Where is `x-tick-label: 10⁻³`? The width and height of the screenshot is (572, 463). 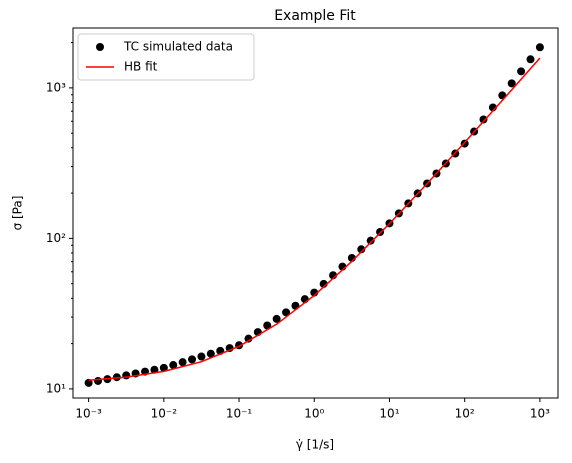
x-tick-label: 10⁻³ is located at coordinates (88, 414).